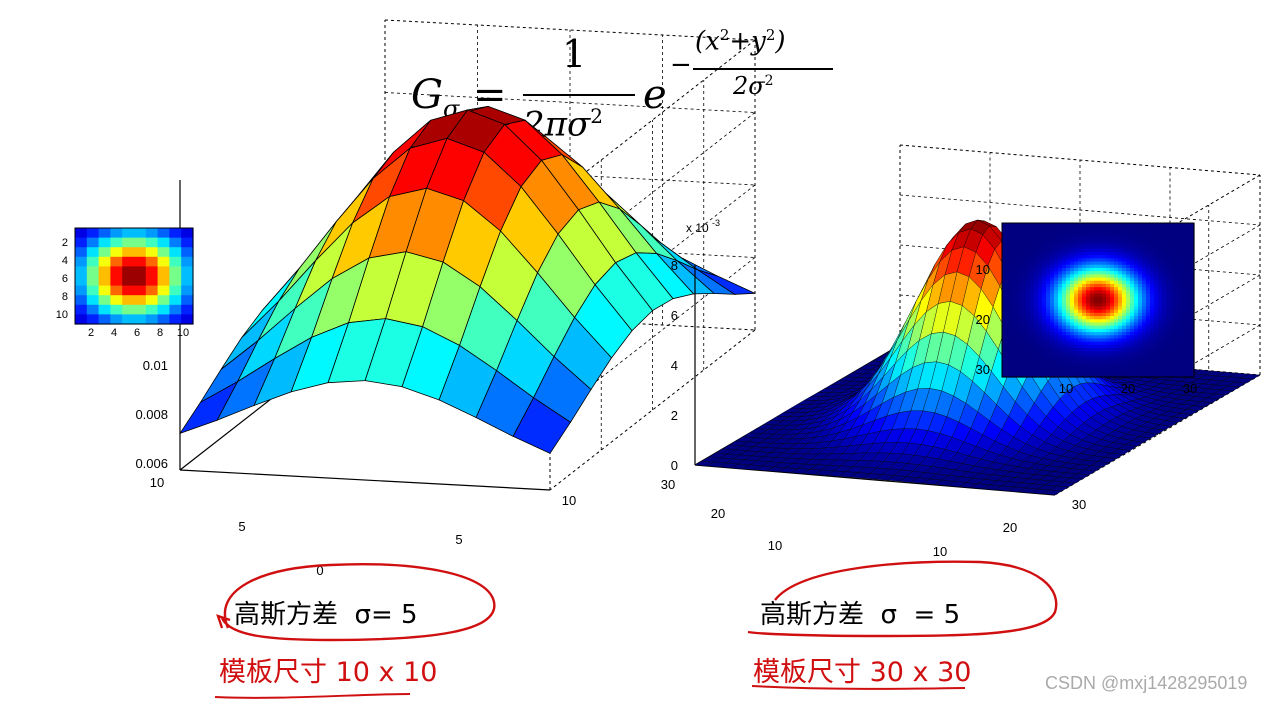 This screenshot has width=1275, height=705. Describe the element at coordinates (569, 500) in the screenshot. I see `left-y-tick: 10` at that location.